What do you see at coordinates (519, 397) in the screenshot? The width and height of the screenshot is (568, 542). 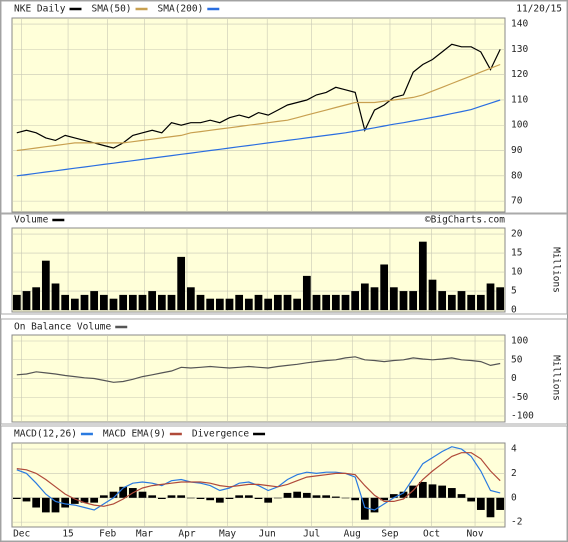 I see `y-tick-label: -50` at bounding box center [519, 397].